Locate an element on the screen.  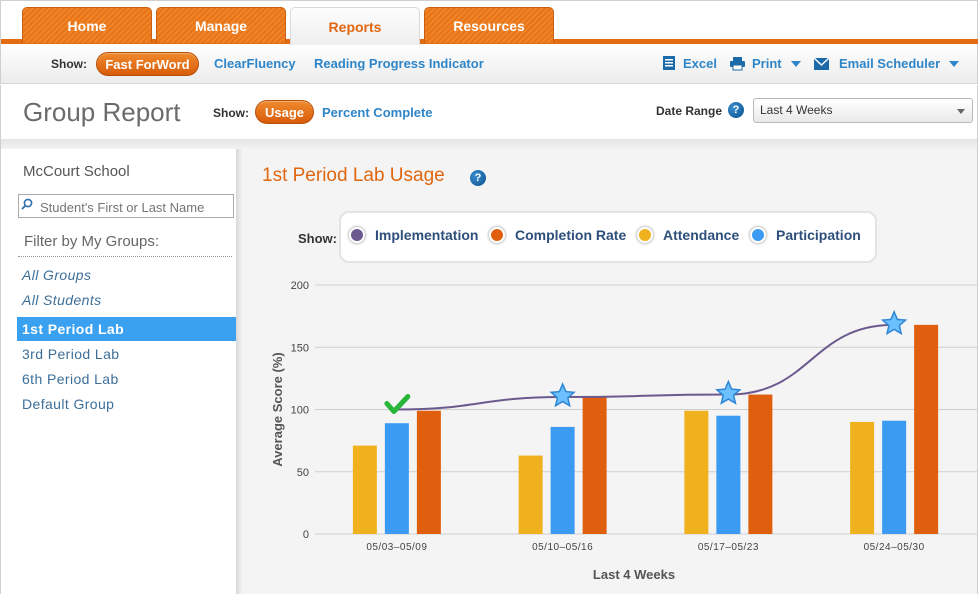
x-axis-label: Last 4 Weeks is located at coordinates (634, 574).